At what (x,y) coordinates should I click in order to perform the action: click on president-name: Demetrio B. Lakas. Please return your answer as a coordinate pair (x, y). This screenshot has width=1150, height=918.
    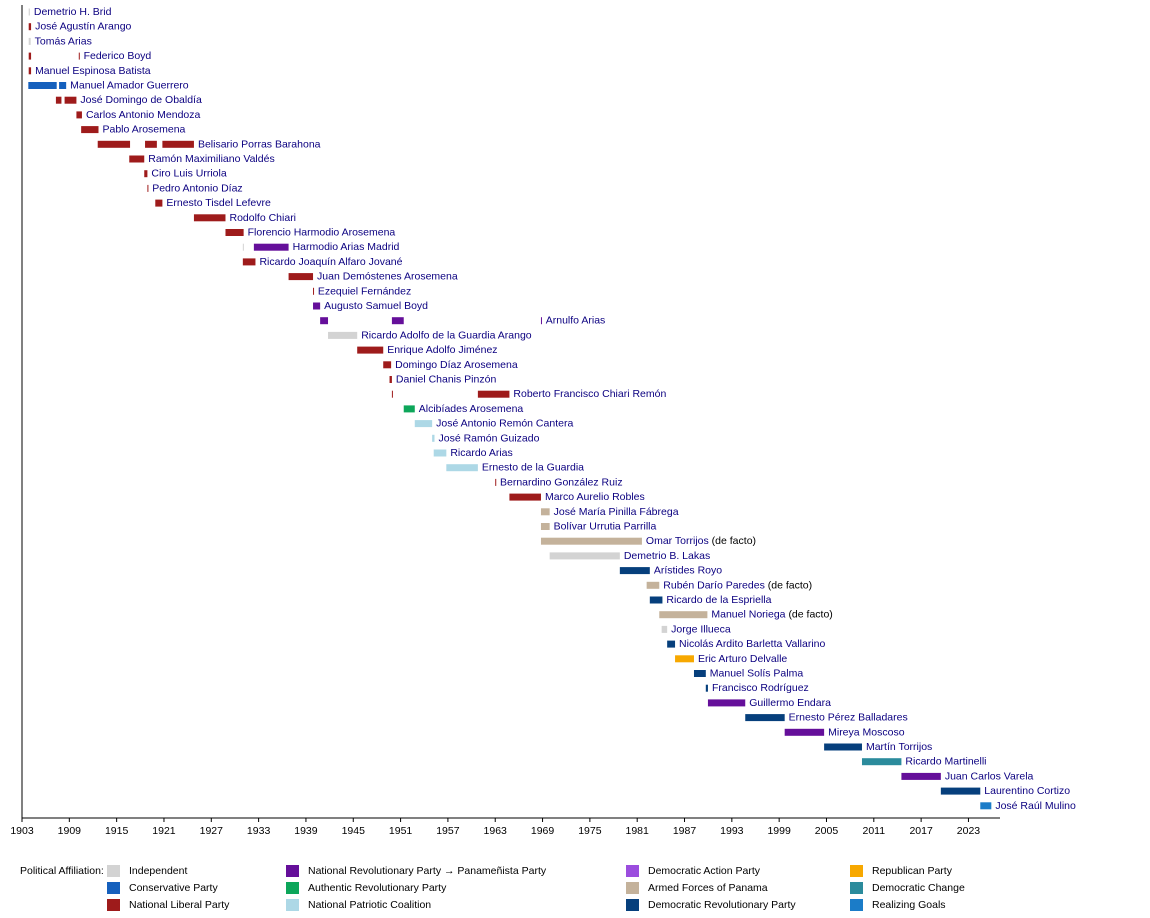
    Looking at the image, I should click on (667, 556).